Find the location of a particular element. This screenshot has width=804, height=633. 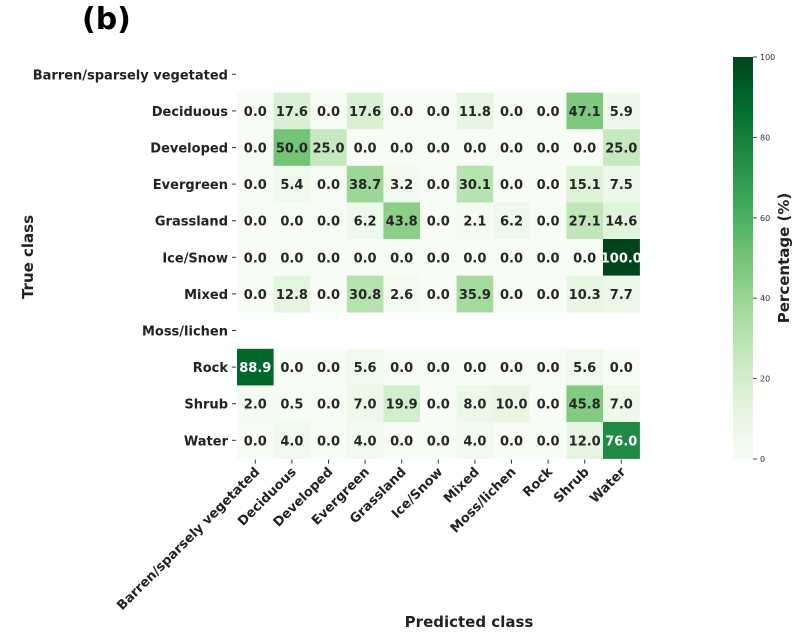

cell-value: 11.8 is located at coordinates (475, 112).